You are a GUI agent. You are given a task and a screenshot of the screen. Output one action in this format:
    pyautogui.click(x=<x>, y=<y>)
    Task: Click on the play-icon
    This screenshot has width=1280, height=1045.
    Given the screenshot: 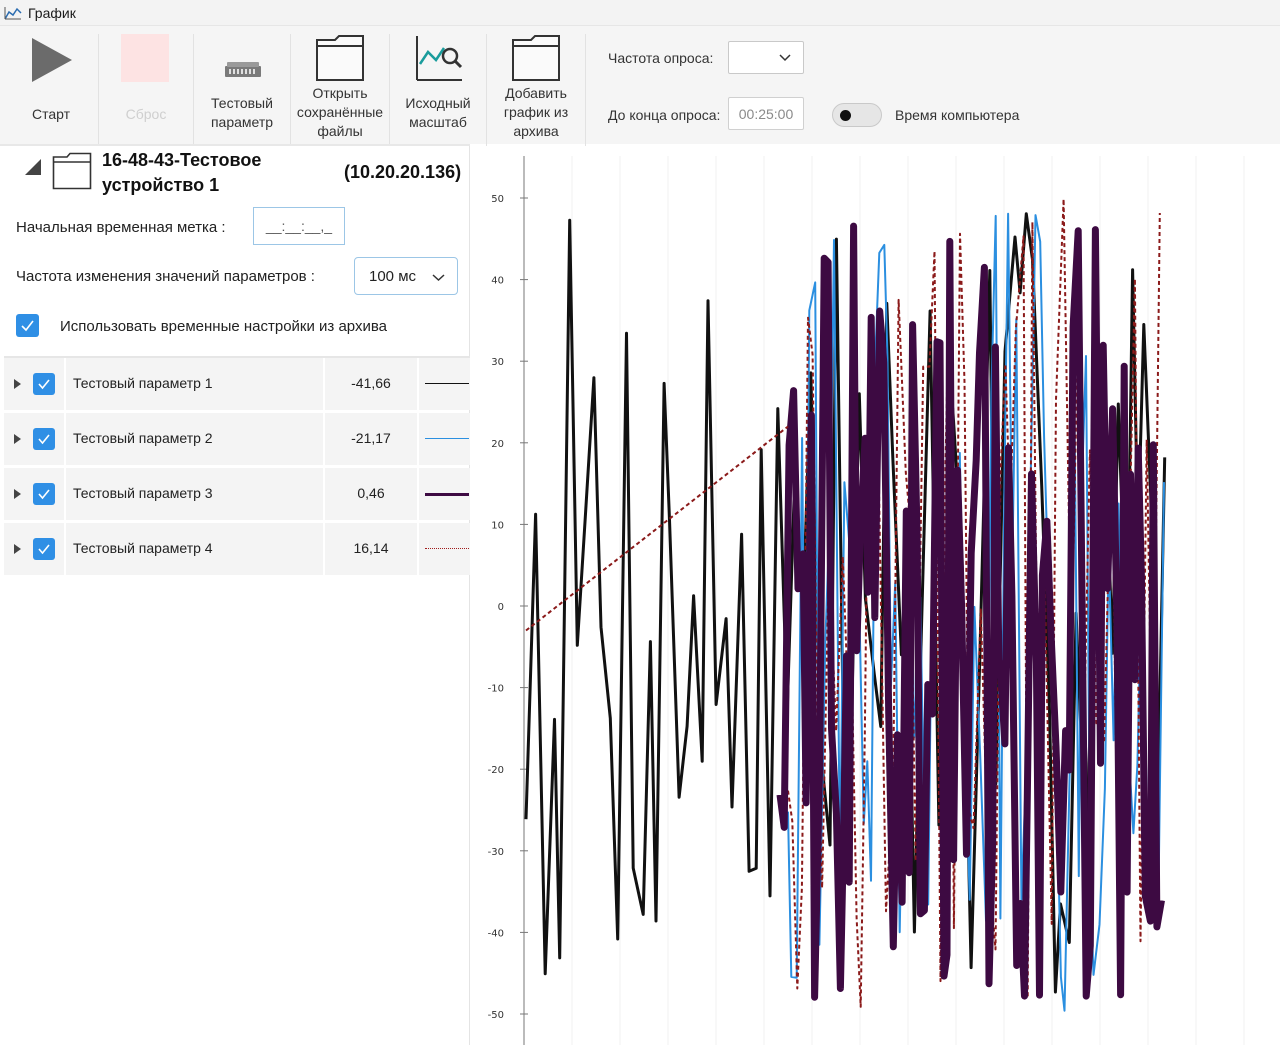 What is the action you would take?
    pyautogui.click(x=52, y=60)
    